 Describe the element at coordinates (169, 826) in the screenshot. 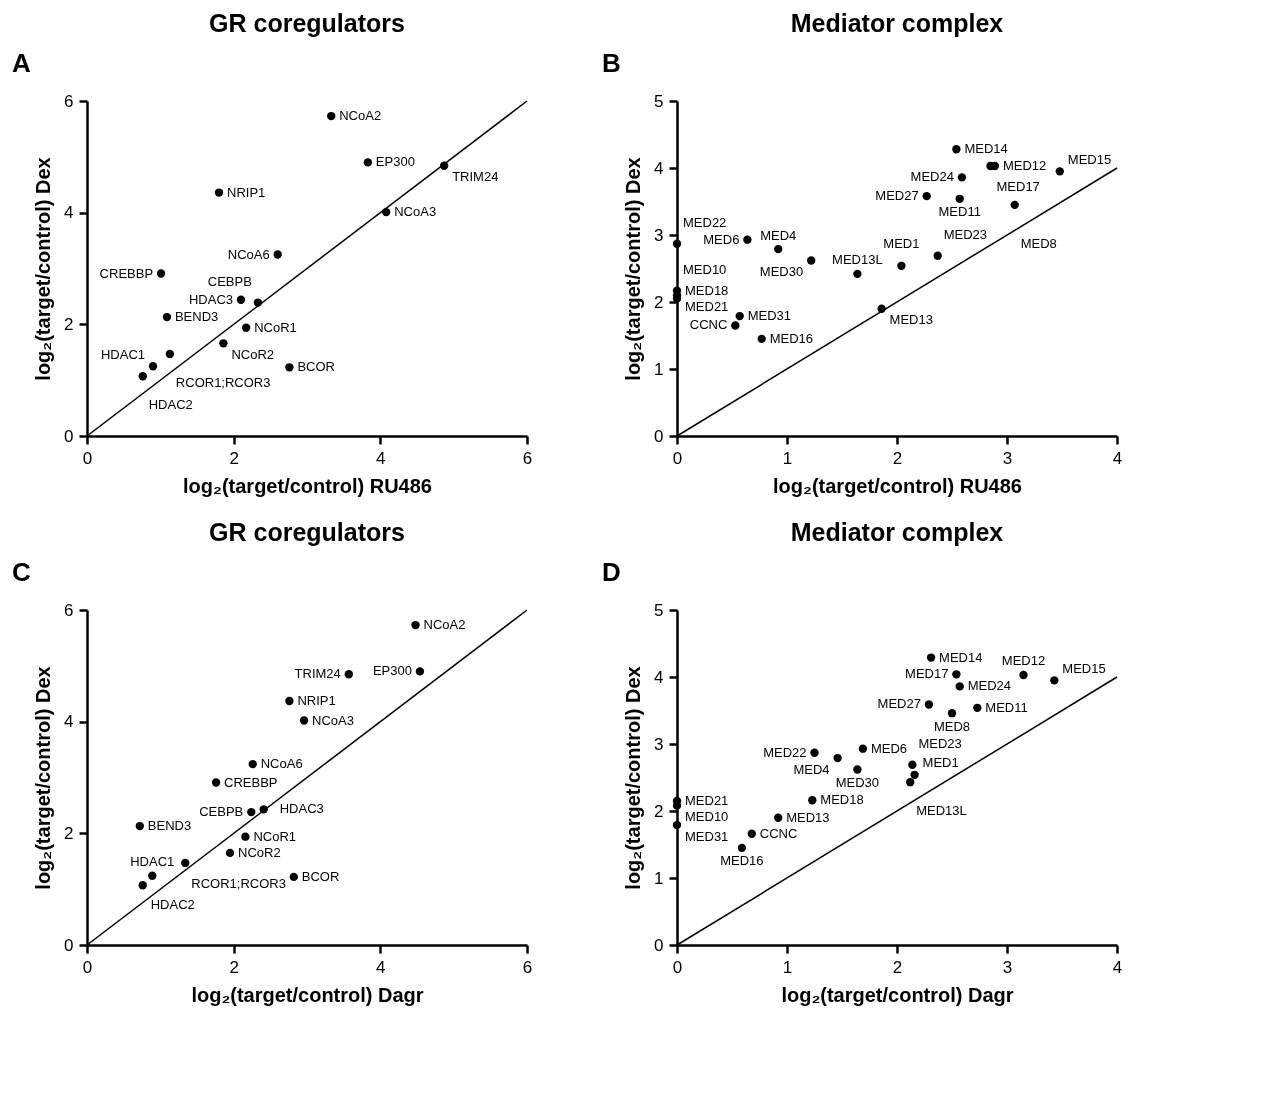

I see `data-label: BEND3` at that location.